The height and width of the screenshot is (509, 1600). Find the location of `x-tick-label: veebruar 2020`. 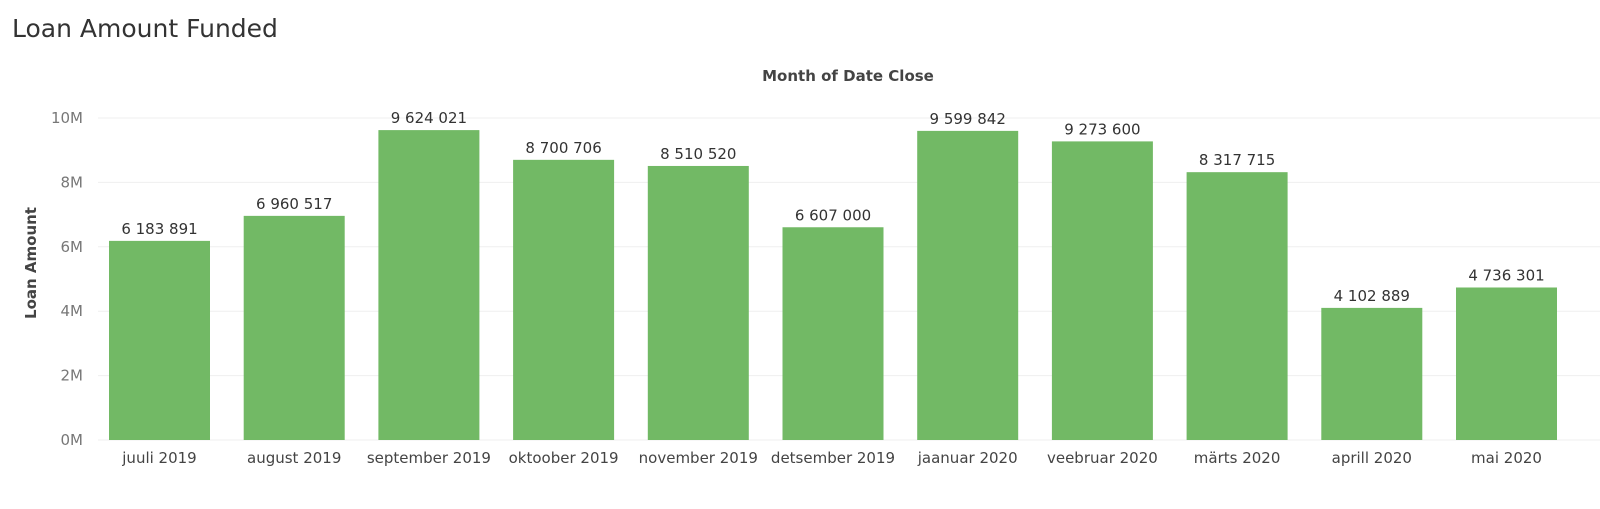

x-tick-label: veebruar 2020 is located at coordinates (1102, 458).